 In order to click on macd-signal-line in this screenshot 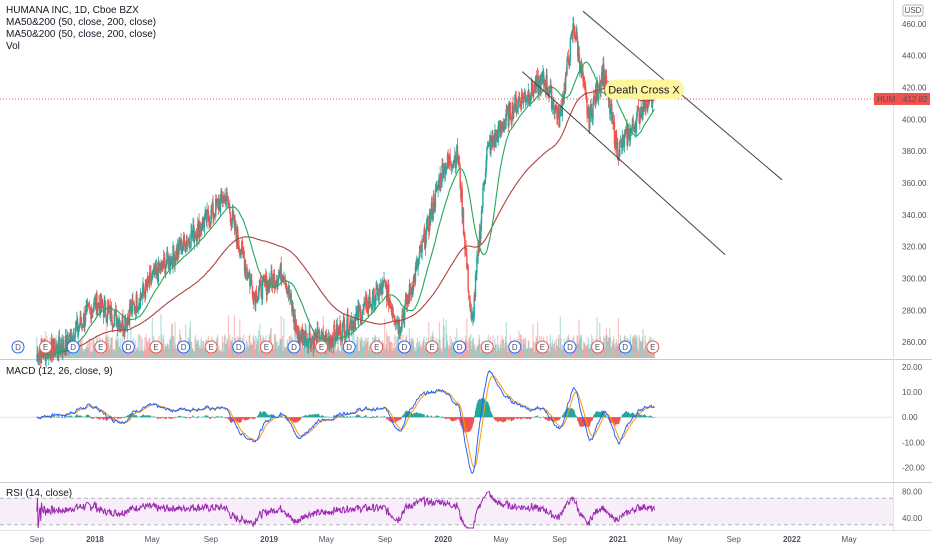, I will do `click(345, 421)`.